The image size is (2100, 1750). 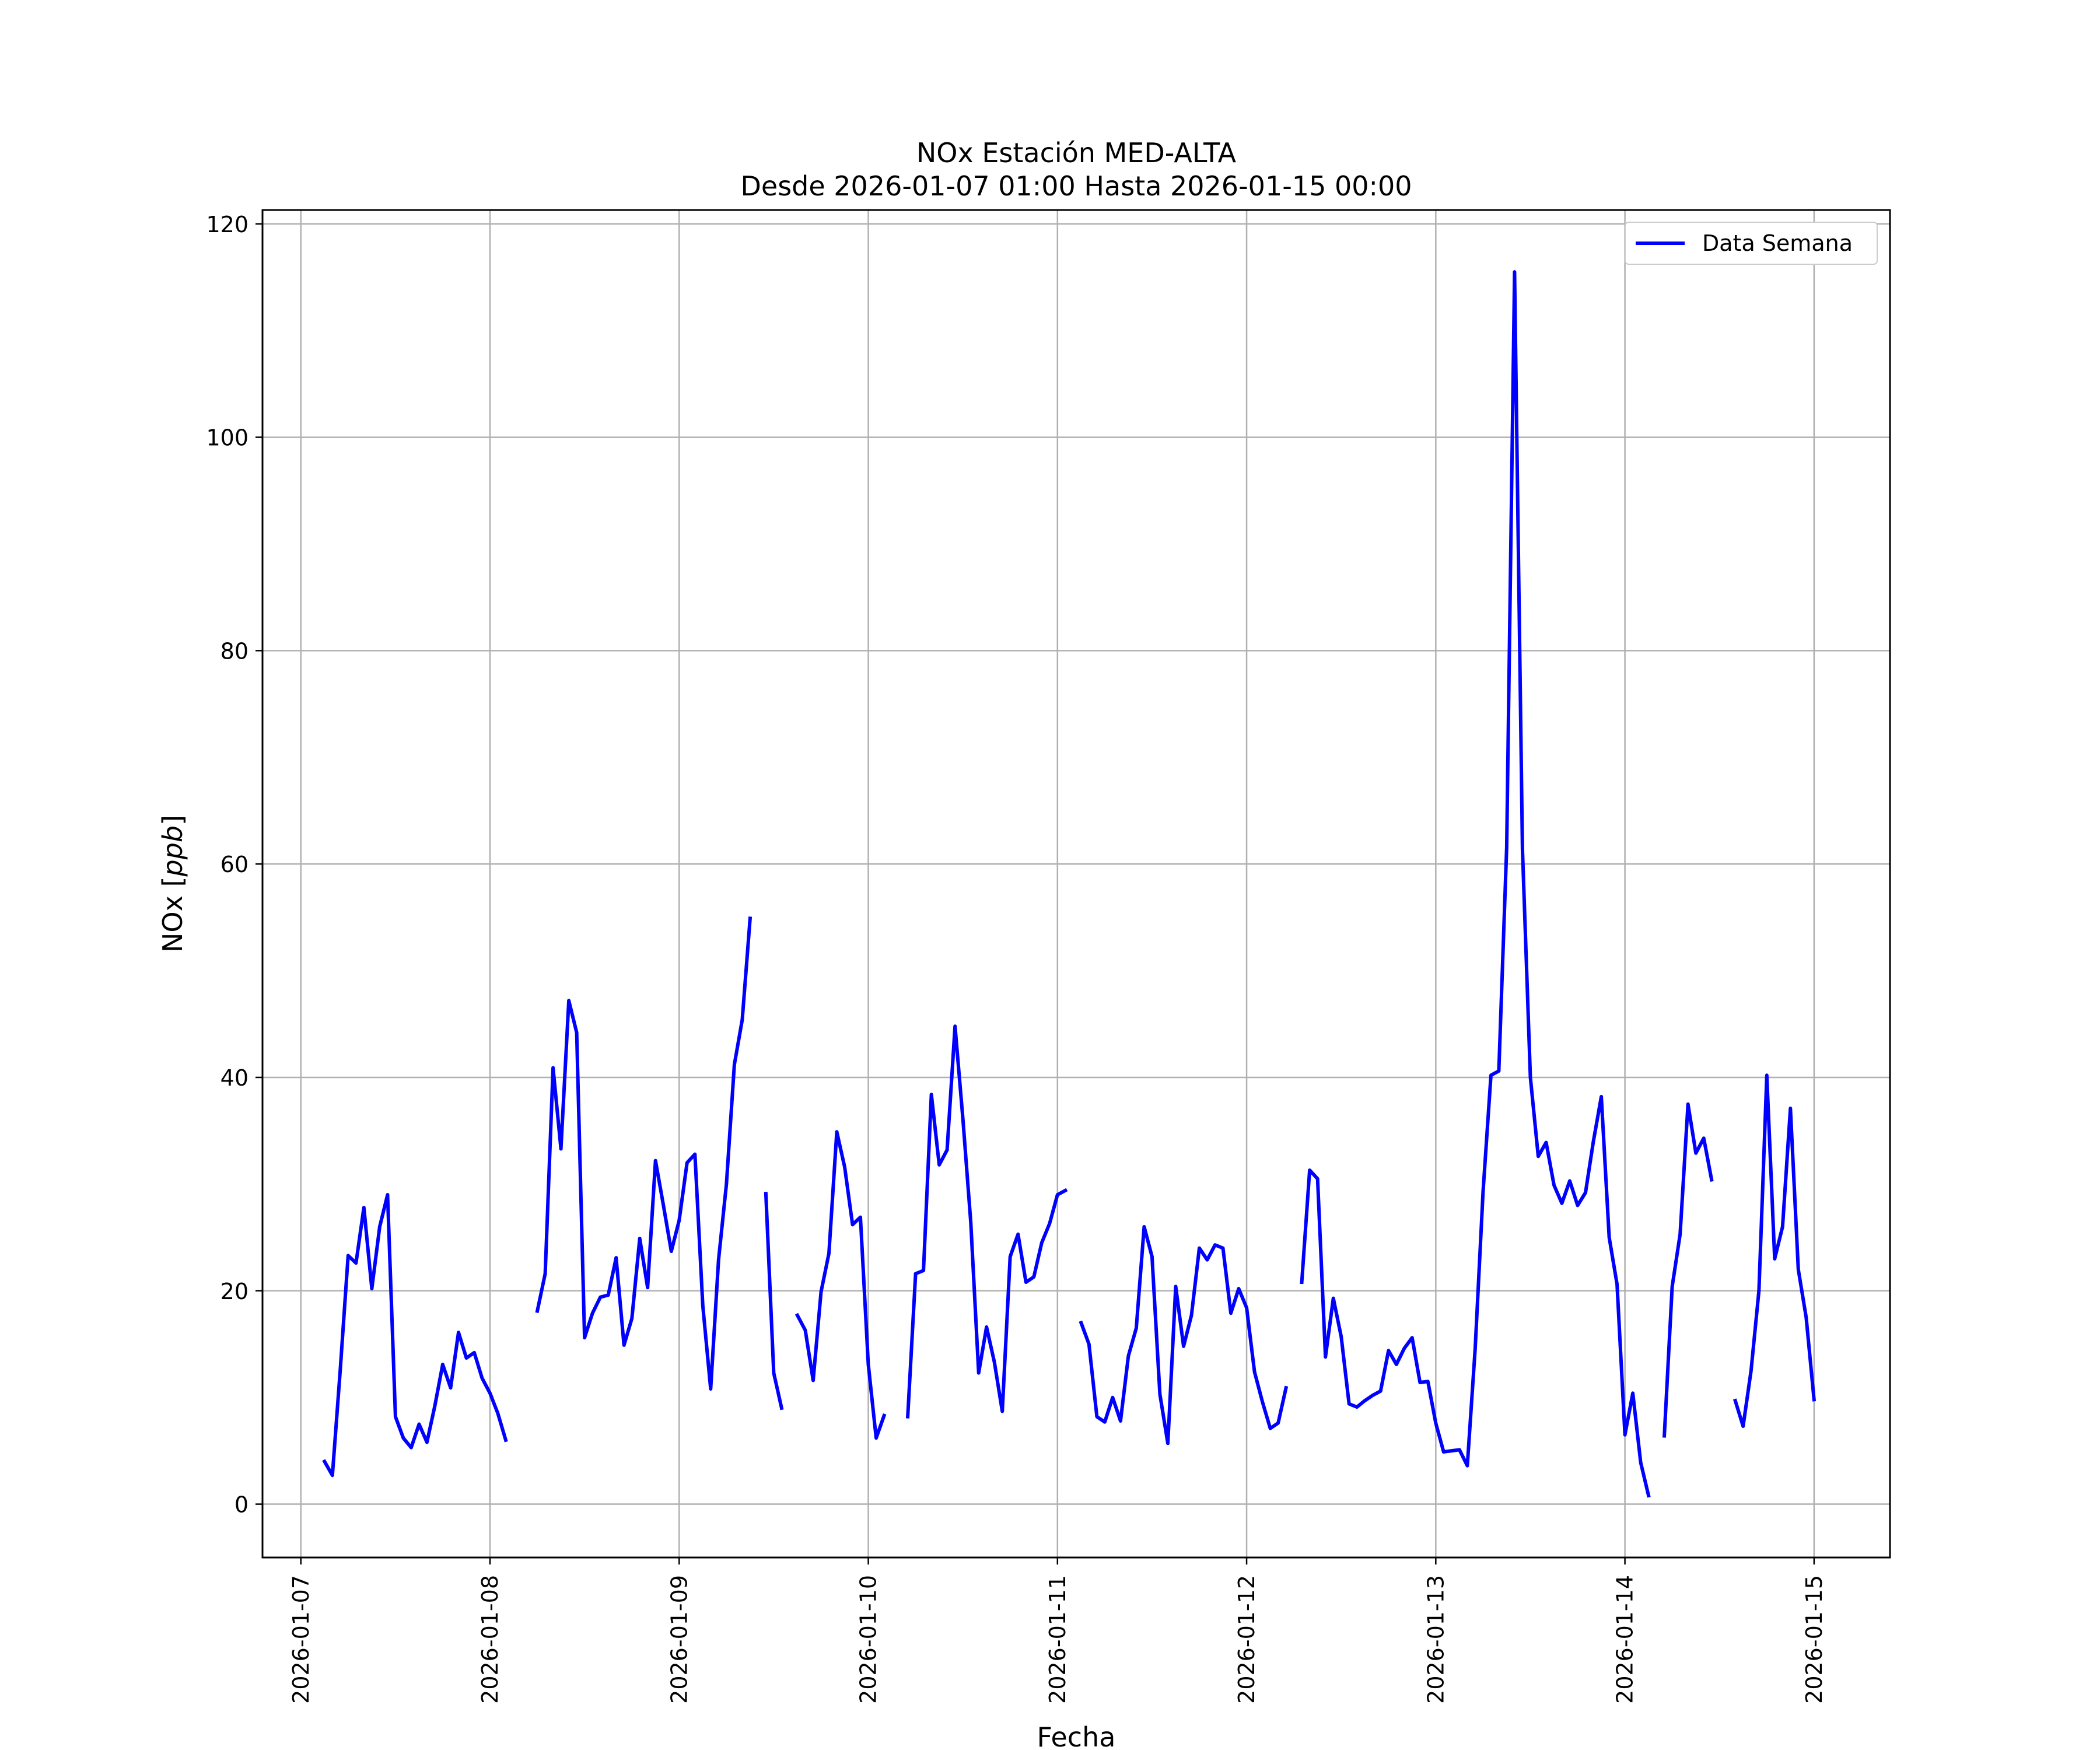 I want to click on y-axis-label-end: ], so click(x=173, y=820).